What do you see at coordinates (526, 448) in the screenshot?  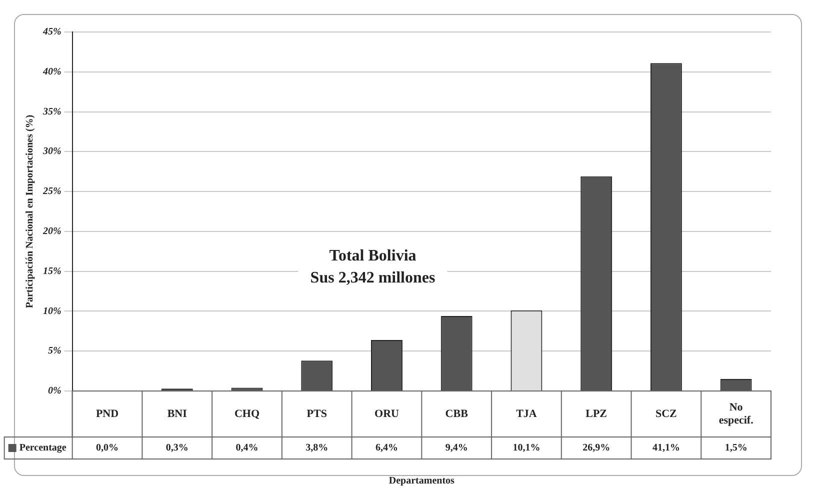 I see `data-label: 10,1%` at bounding box center [526, 448].